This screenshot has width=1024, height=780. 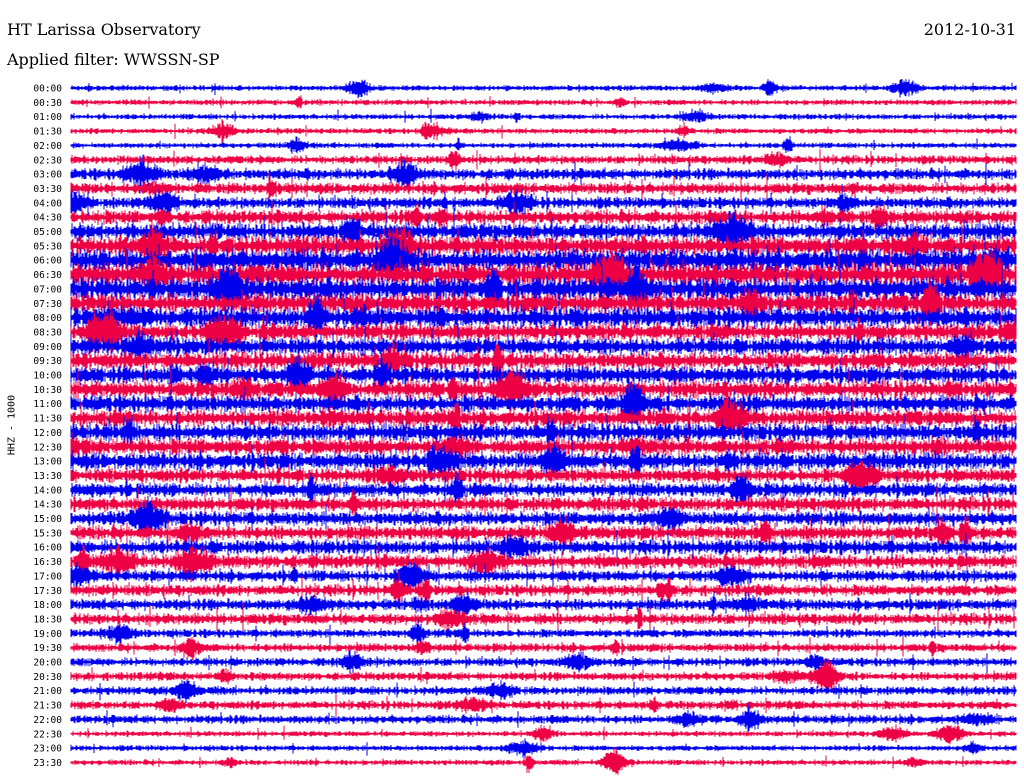 What do you see at coordinates (47, 533) in the screenshot?
I see `y-tick-label: 15:30` at bounding box center [47, 533].